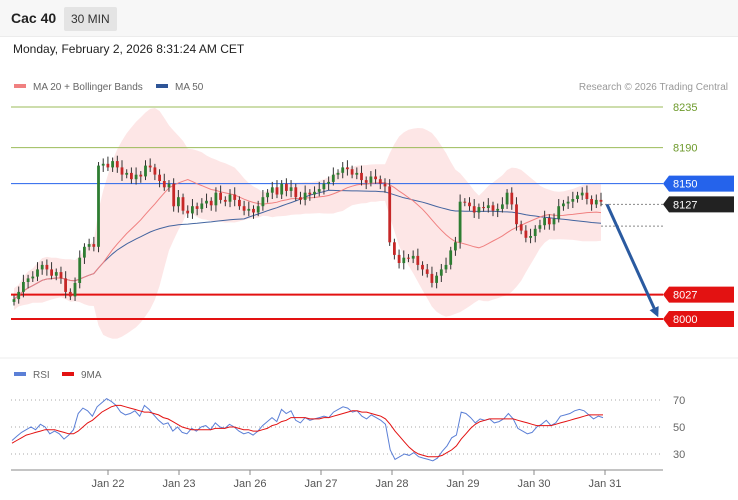  Describe the element at coordinates (249, 484) in the screenshot. I see `x-tick-label: Jan 26` at that location.